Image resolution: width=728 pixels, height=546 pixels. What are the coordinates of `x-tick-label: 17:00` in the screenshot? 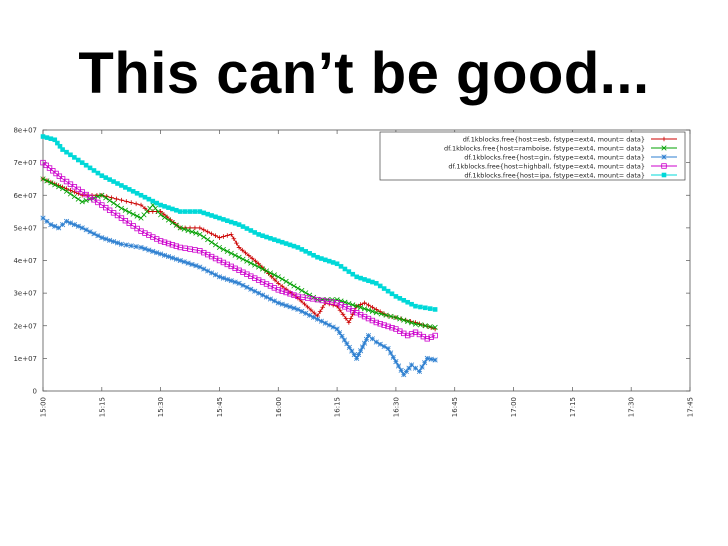 It's located at (514, 407).